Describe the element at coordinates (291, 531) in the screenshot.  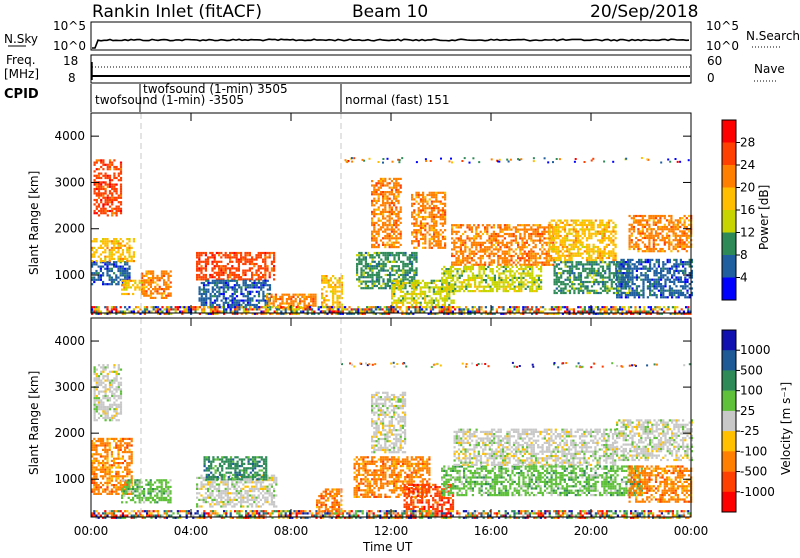
I see `x-tick-label: 08:00` at that location.